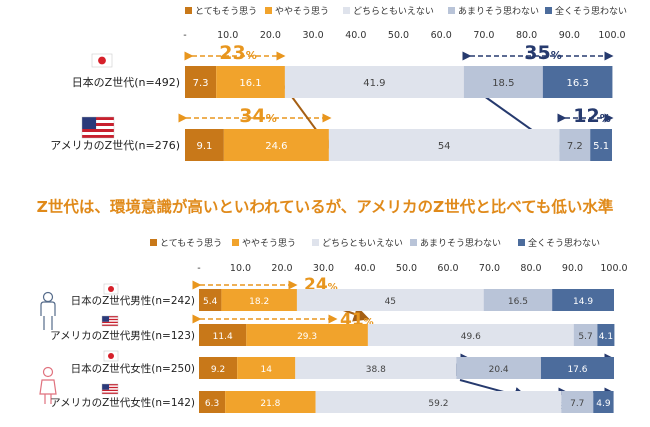  Describe the element at coordinates (252, 116) in the screenshot. I see `annotation-value: 34` at that location.